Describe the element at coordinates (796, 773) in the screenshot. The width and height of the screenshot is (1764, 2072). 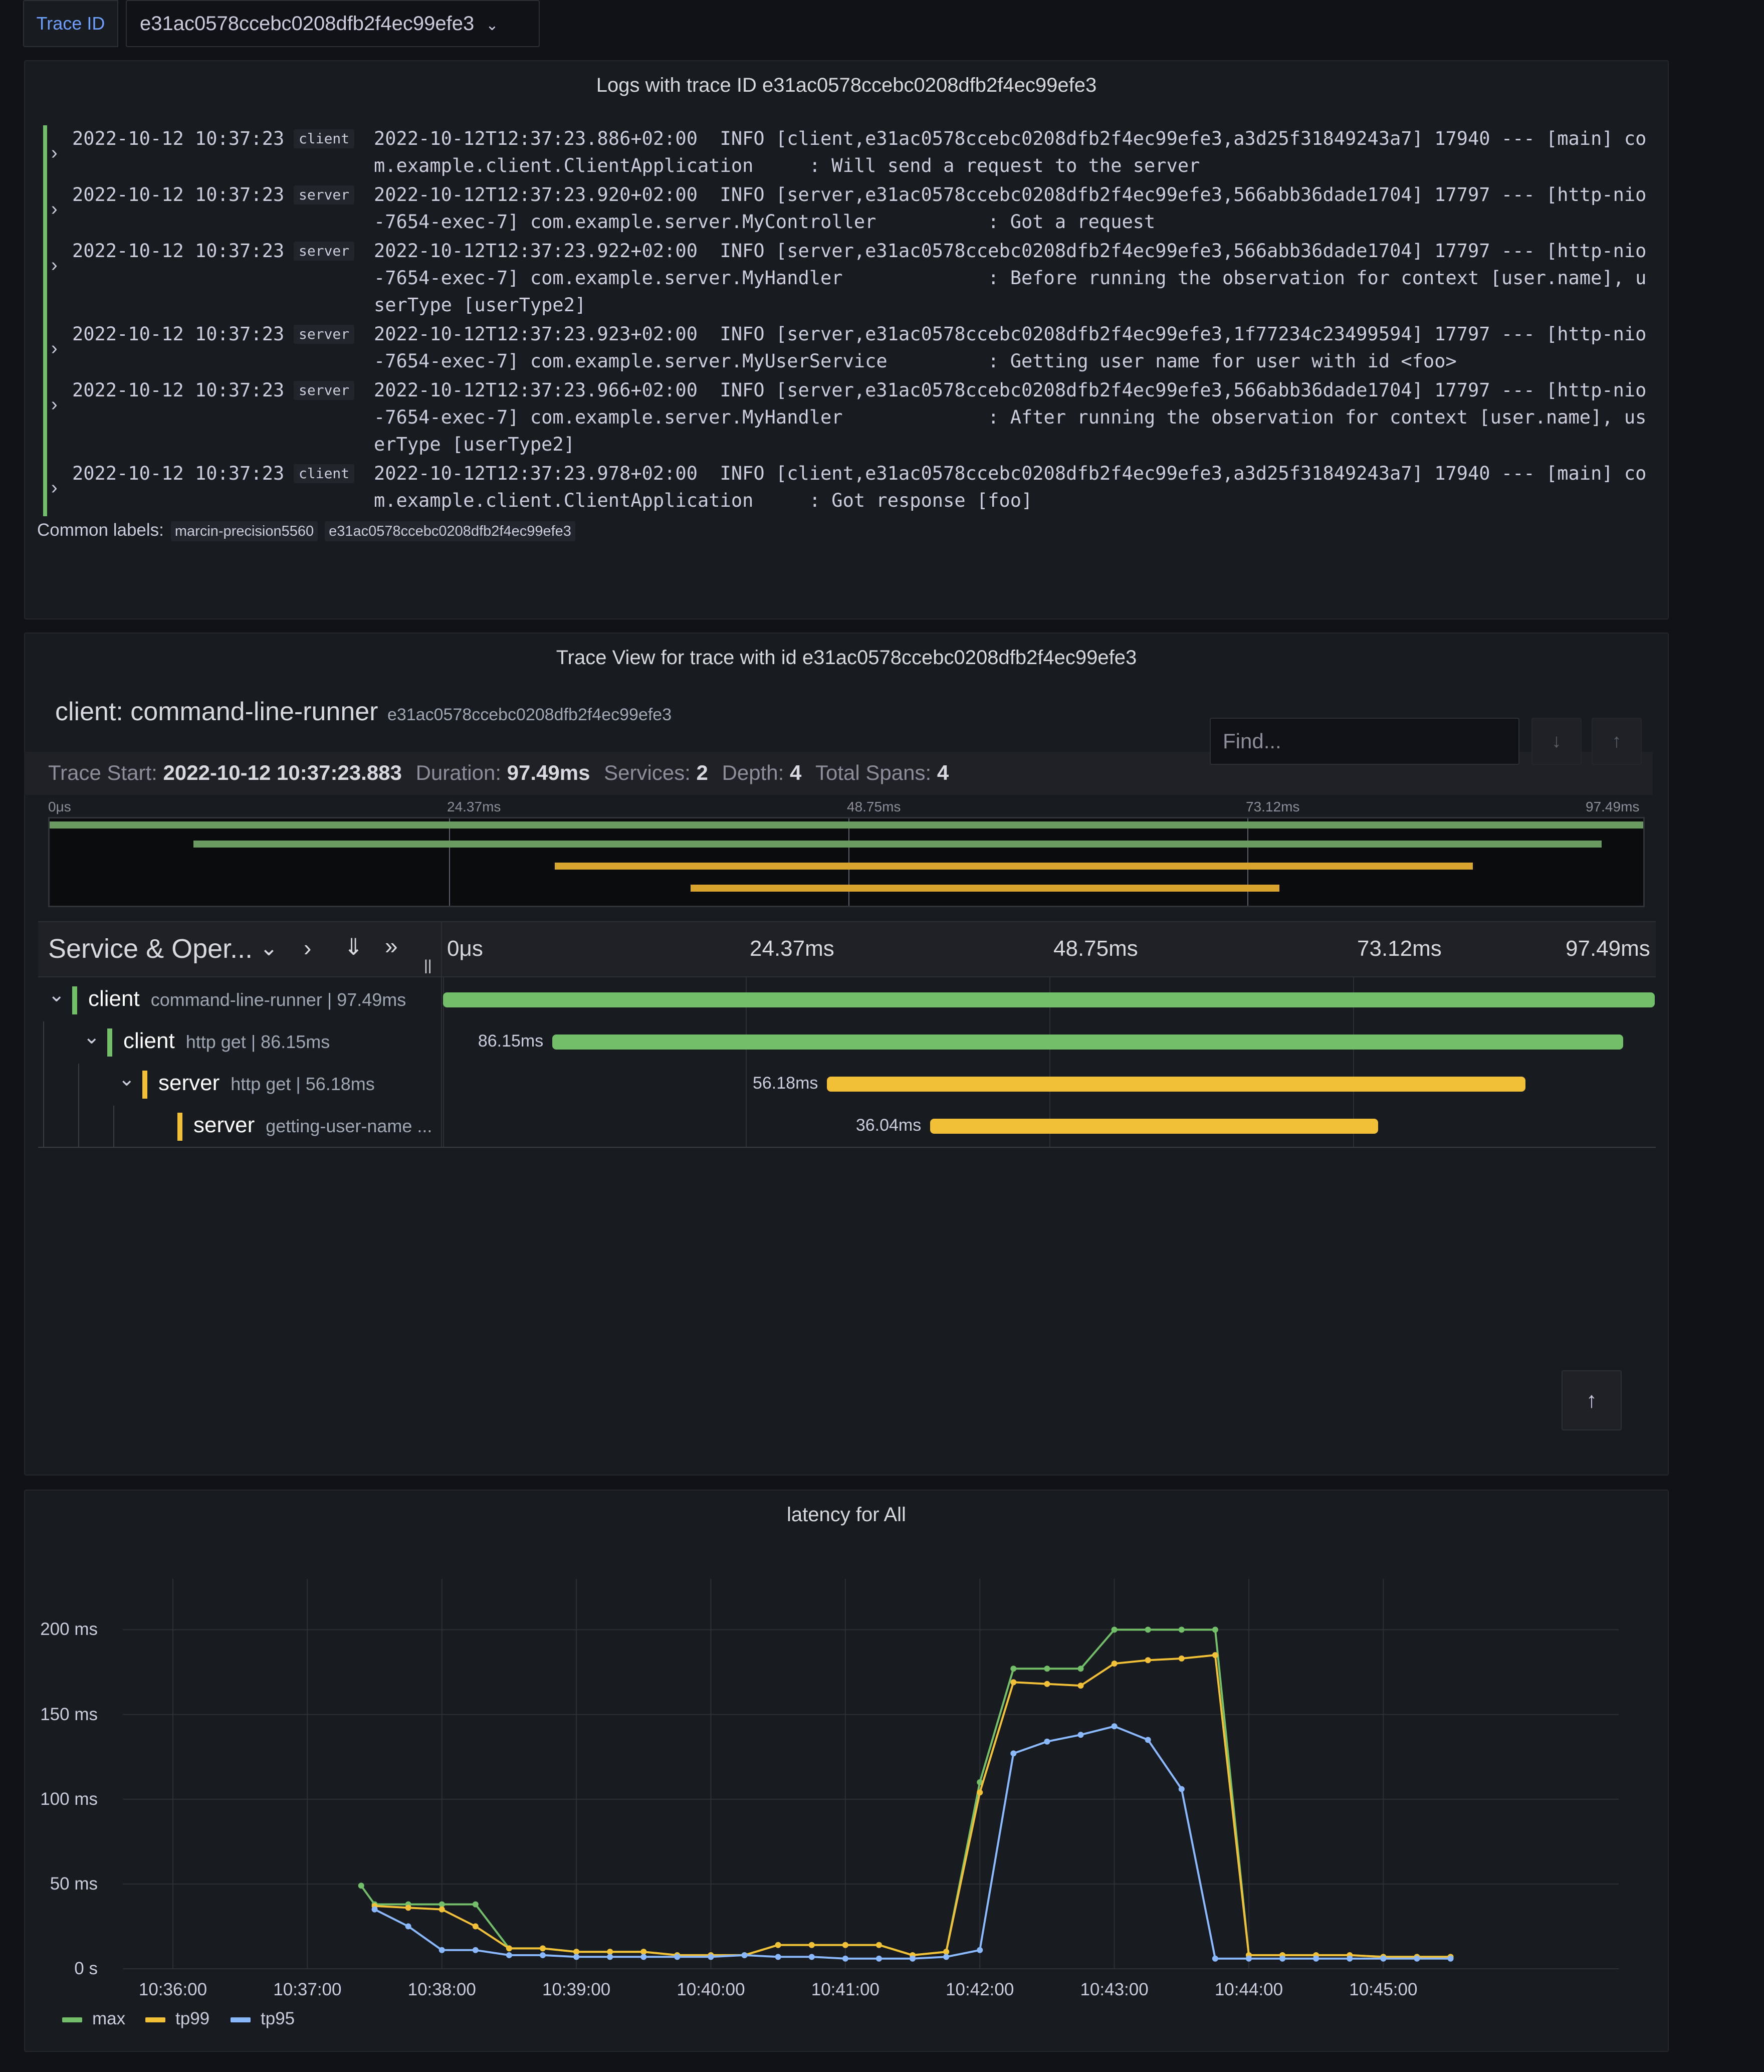
I see `depth-value: 4` at that location.